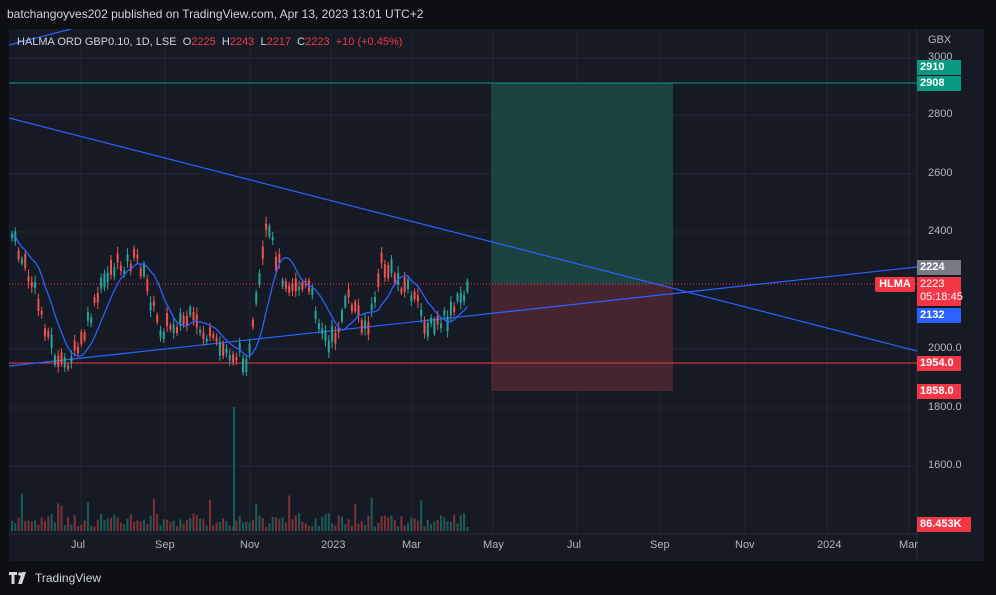 The image size is (996, 595). Describe the element at coordinates (582, 183) in the screenshot. I see `profit-zone` at that location.